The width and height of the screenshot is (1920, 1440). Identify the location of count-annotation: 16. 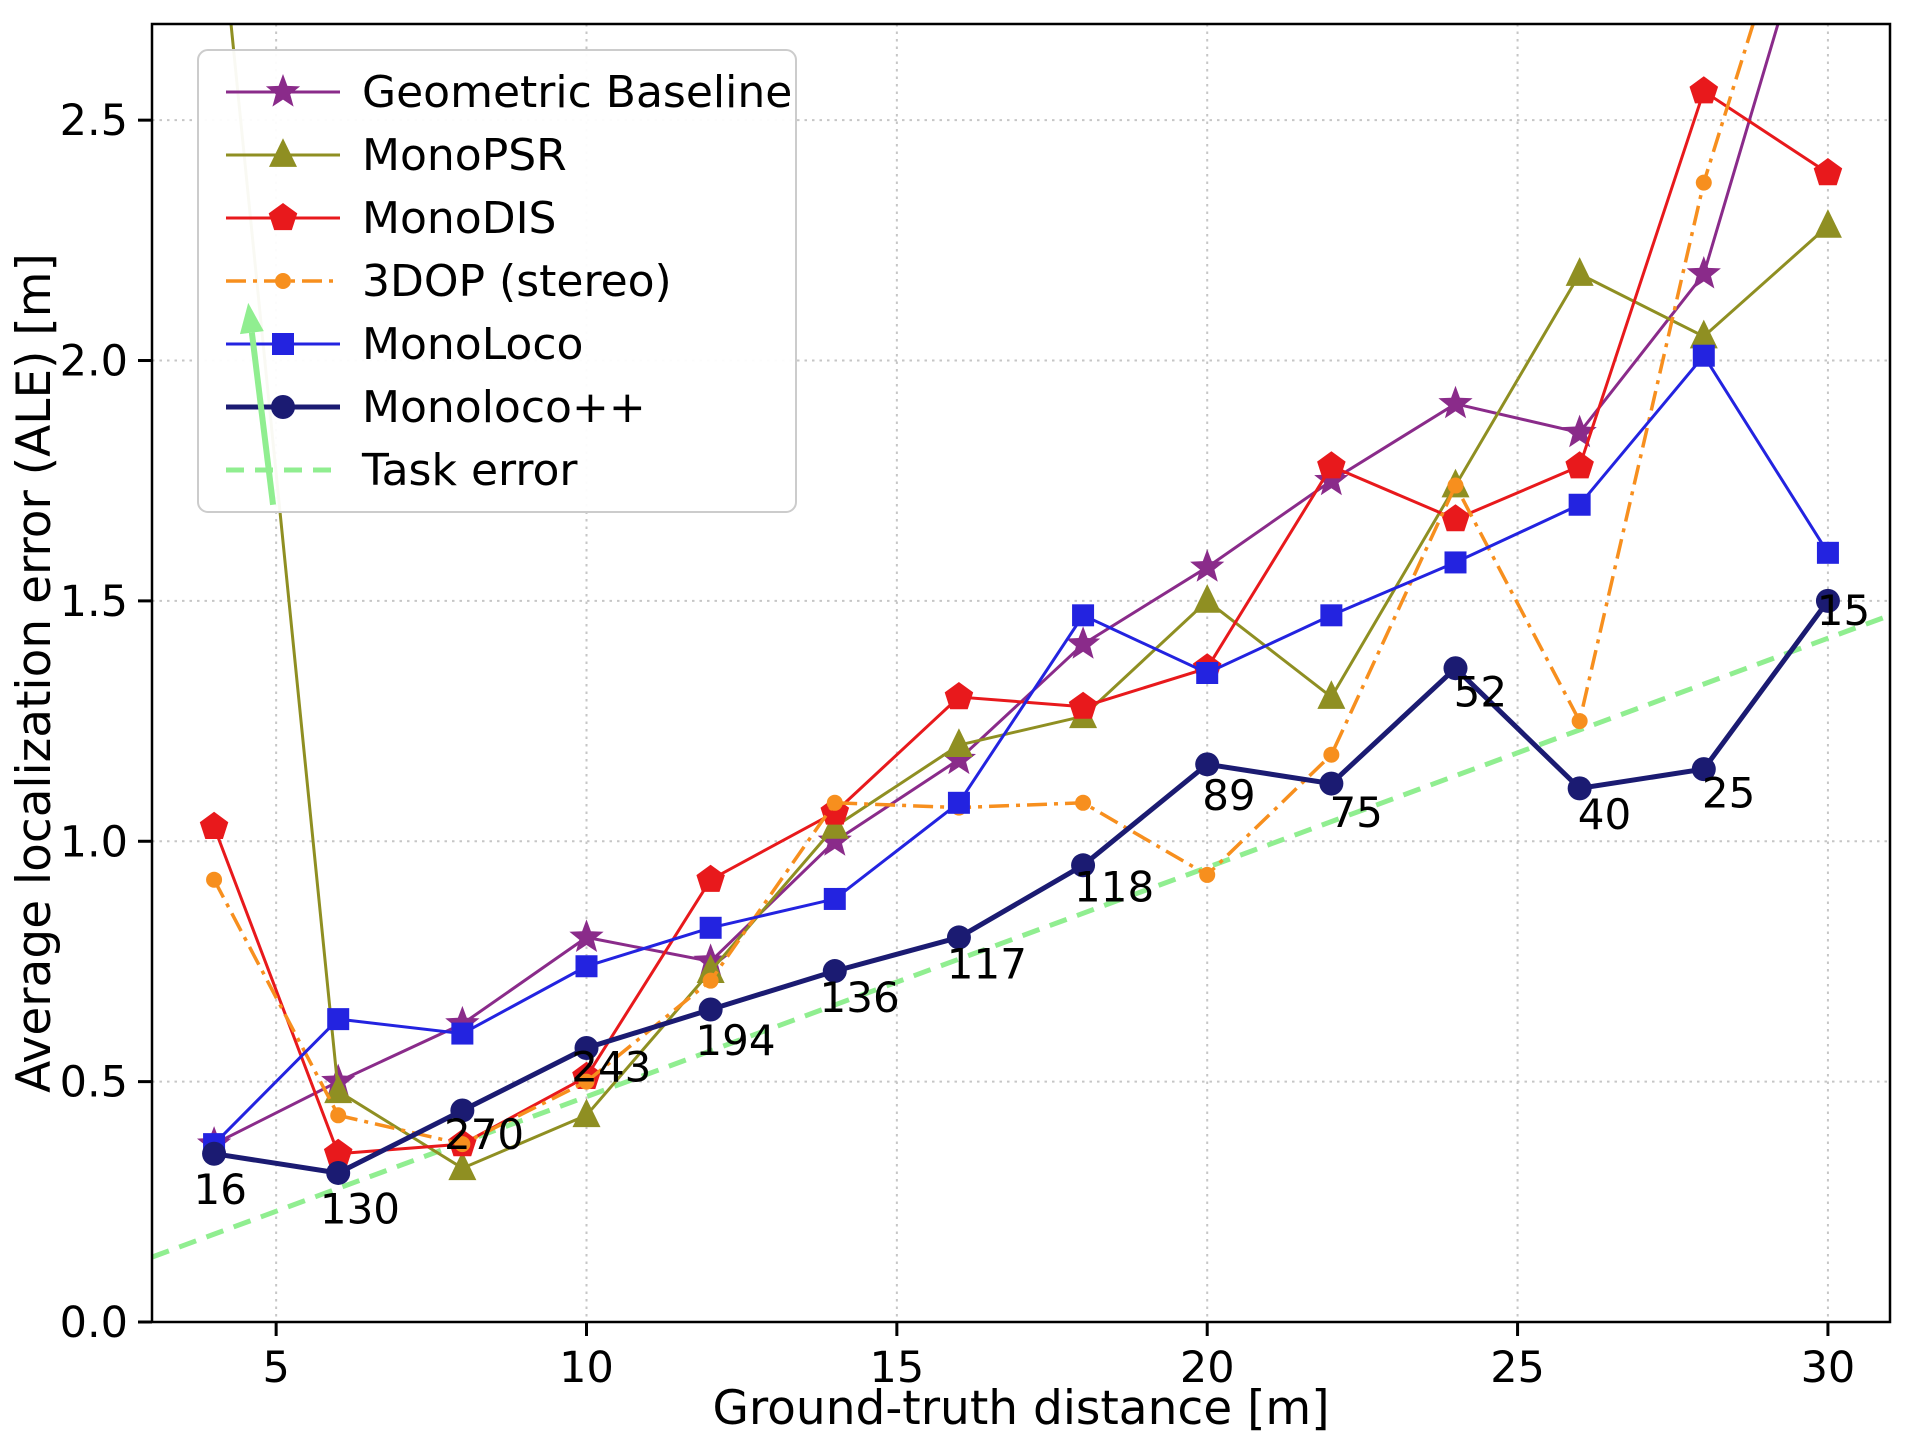
(220, 1189).